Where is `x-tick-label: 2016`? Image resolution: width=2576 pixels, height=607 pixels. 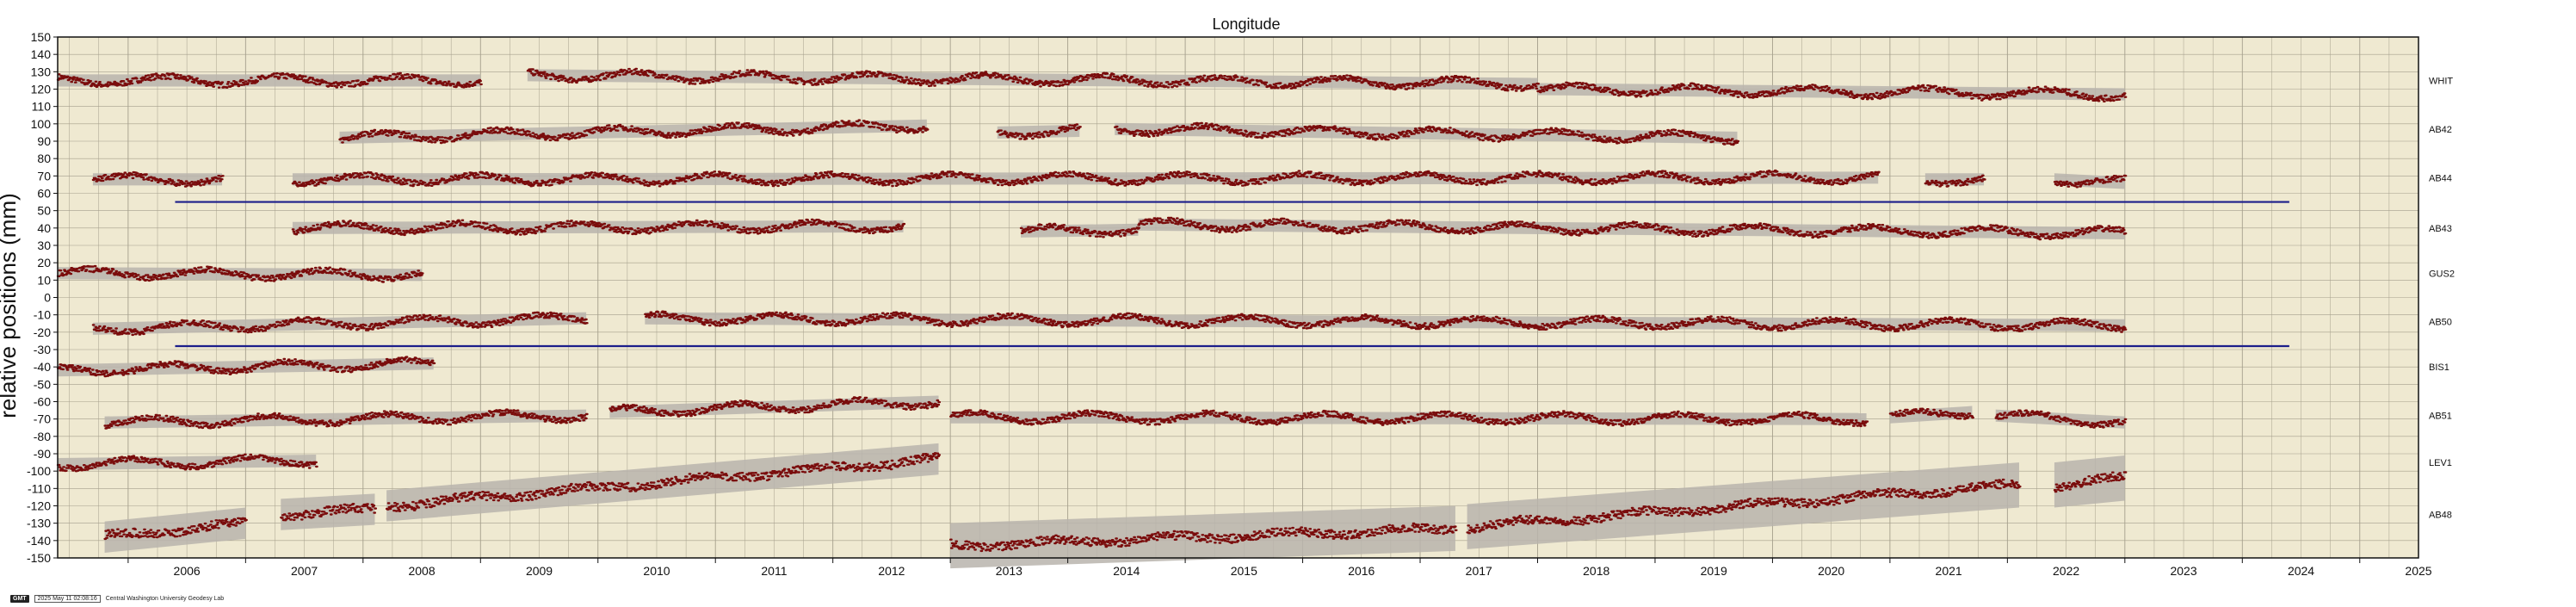 x-tick-label: 2016 is located at coordinates (1361, 571).